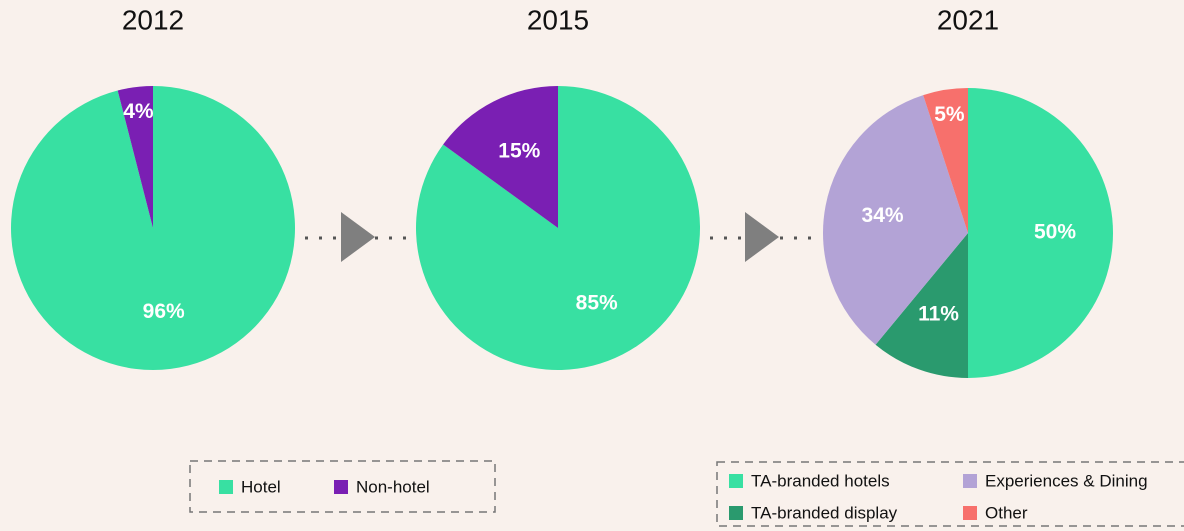  What do you see at coordinates (519, 151) in the screenshot?
I see `data-label: 15%` at bounding box center [519, 151].